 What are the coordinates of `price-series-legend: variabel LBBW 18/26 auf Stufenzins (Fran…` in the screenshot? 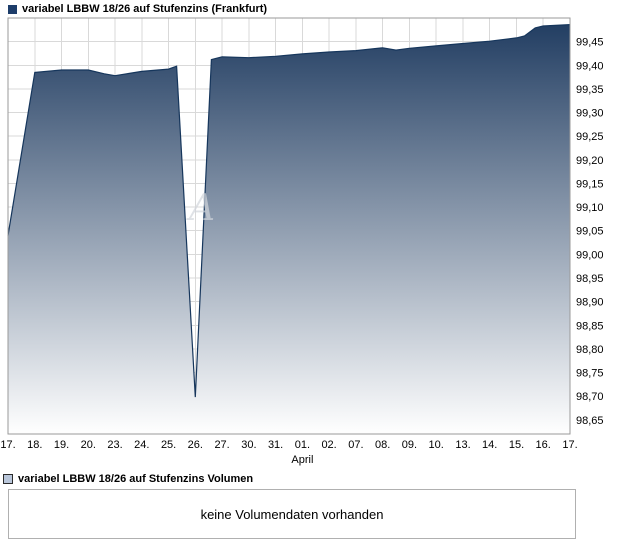 It's located at (137, 9).